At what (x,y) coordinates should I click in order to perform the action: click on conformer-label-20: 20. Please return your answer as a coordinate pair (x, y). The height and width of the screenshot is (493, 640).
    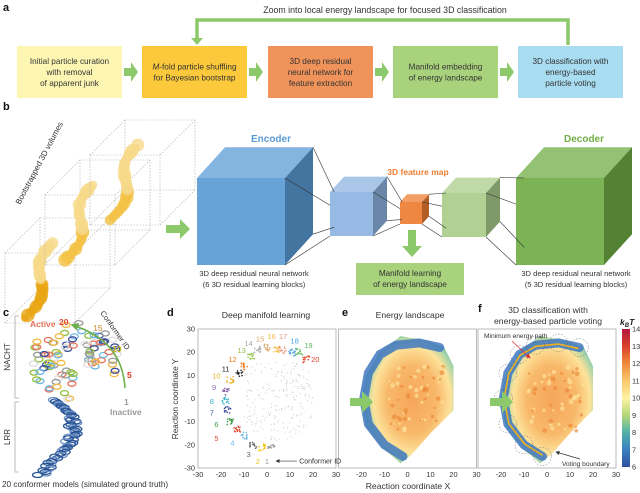
    Looking at the image, I should click on (315, 359).